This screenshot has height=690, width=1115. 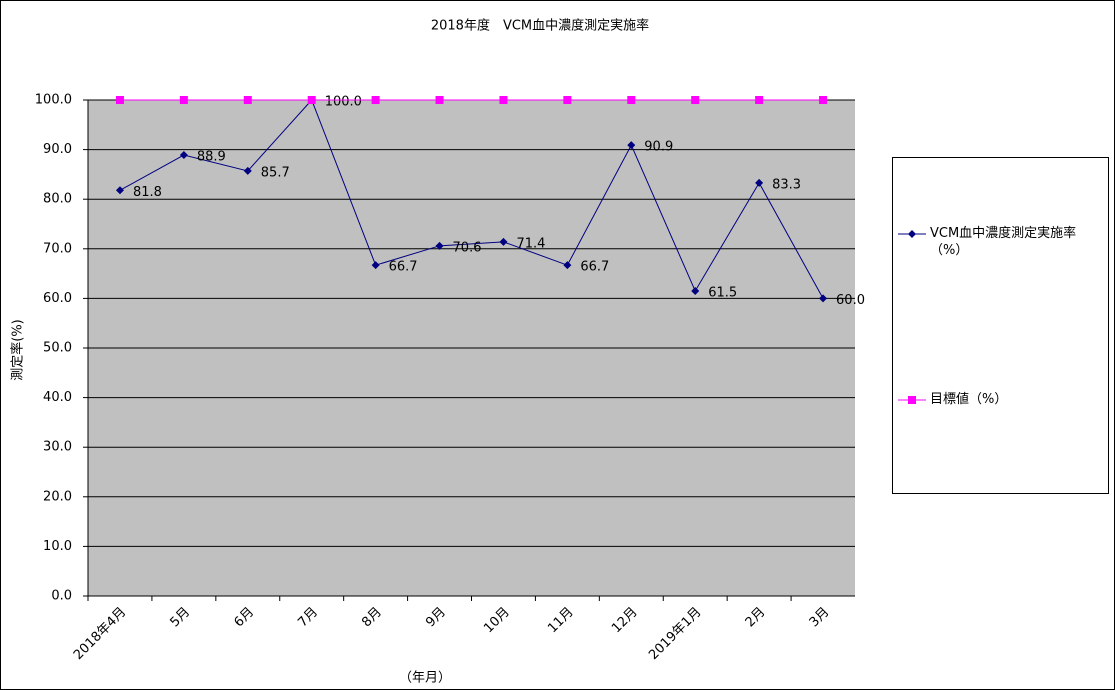 What do you see at coordinates (61, 596) in the screenshot?
I see `y-tick-label: 0.0` at bounding box center [61, 596].